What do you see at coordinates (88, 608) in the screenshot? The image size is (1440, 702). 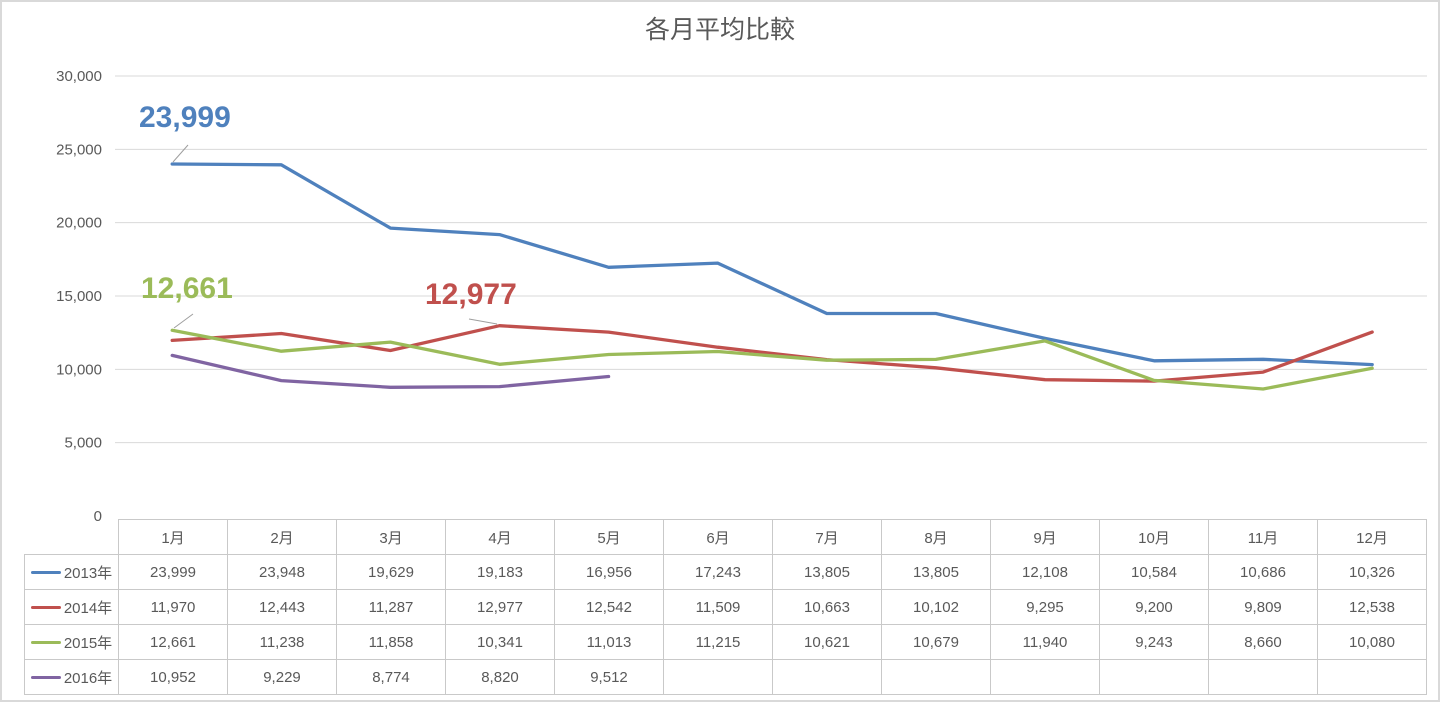 I see `series-name-label: 2014年` at bounding box center [88, 608].